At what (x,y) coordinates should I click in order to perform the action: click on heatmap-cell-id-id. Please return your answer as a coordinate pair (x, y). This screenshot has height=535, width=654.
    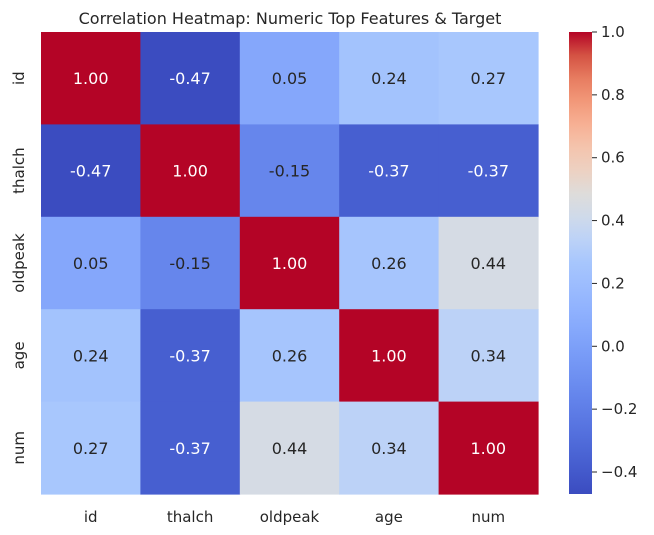
    Looking at the image, I should click on (91, 78).